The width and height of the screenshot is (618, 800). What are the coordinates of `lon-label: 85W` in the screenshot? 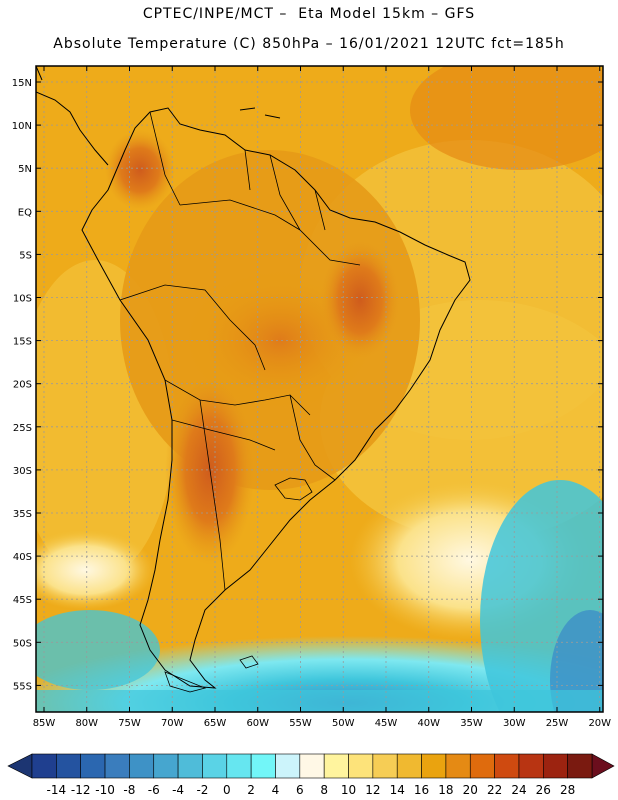 It's located at (44, 723).